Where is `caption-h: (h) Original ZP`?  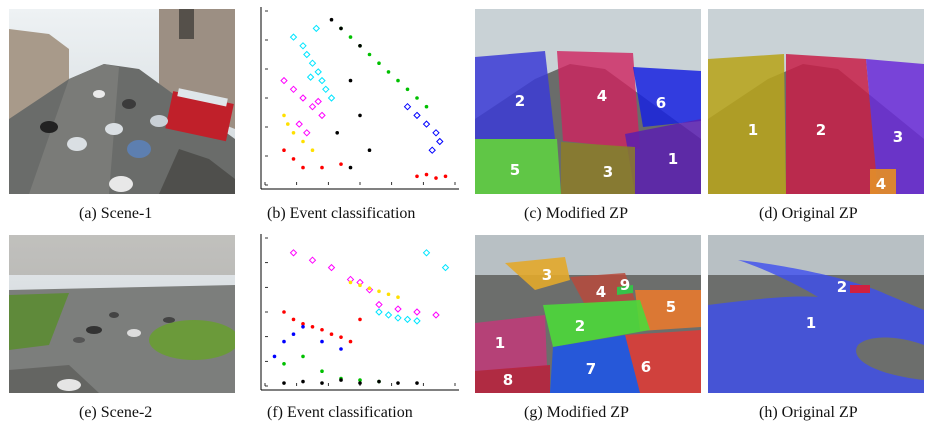
caption-h: (h) Original ZP is located at coordinates (808, 412).